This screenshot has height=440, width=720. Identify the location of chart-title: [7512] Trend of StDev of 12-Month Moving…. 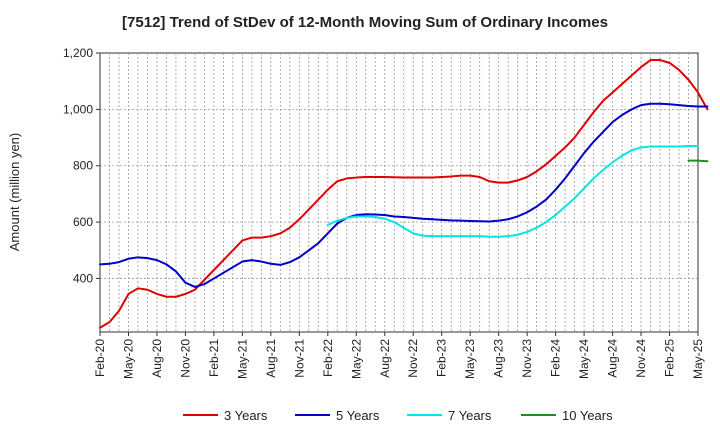
(365, 22).